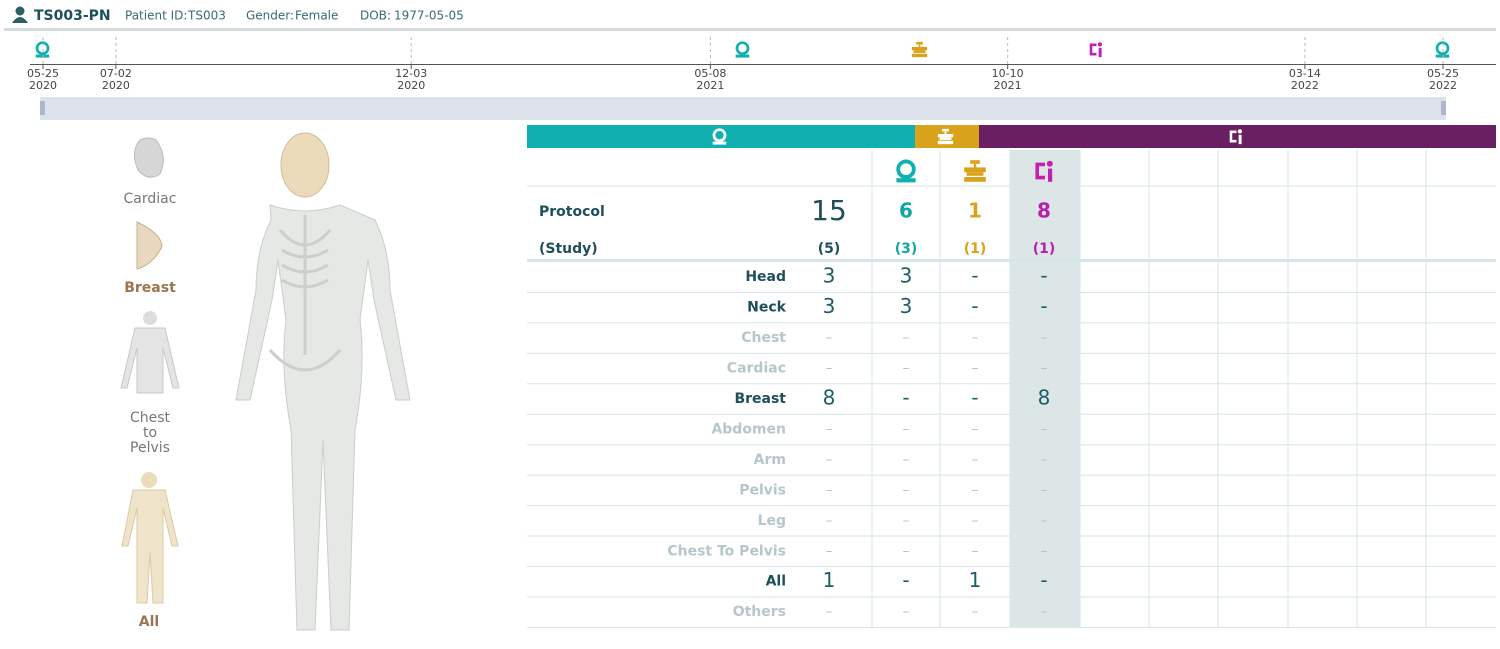  What do you see at coordinates (1044, 211) in the screenshot?
I see `protocol-count: 8` at bounding box center [1044, 211].